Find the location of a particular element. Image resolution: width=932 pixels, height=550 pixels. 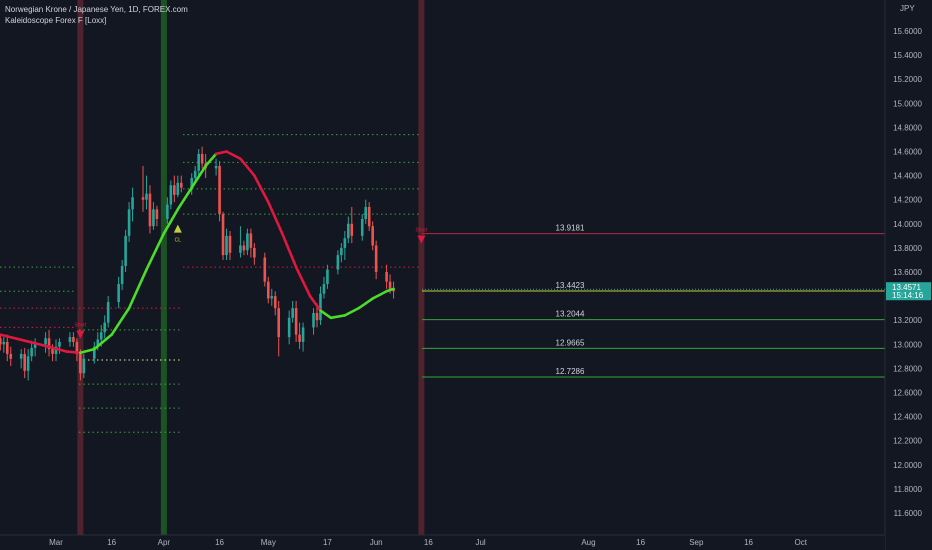

current-price-value: 13.4571 is located at coordinates (906, 287).